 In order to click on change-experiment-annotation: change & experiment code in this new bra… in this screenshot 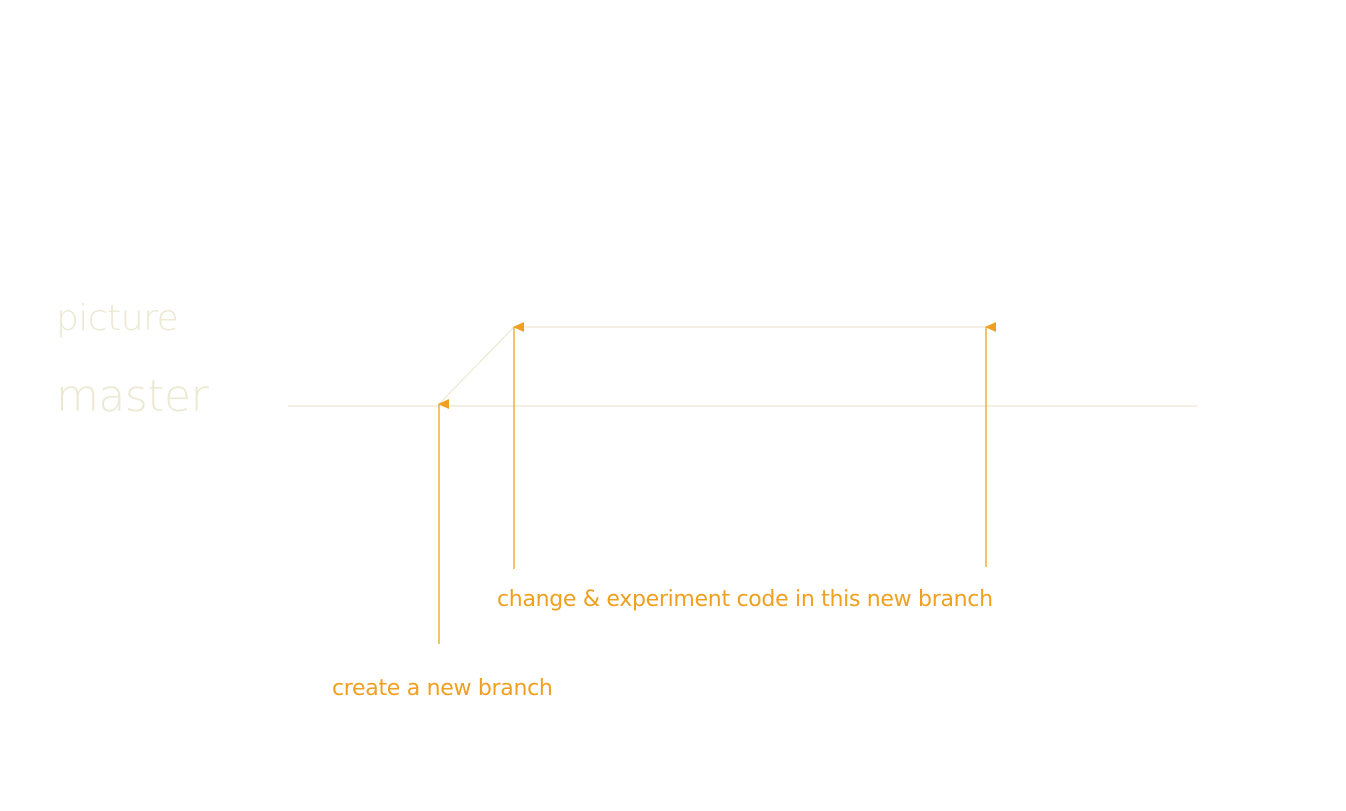, I will do `click(745, 599)`.